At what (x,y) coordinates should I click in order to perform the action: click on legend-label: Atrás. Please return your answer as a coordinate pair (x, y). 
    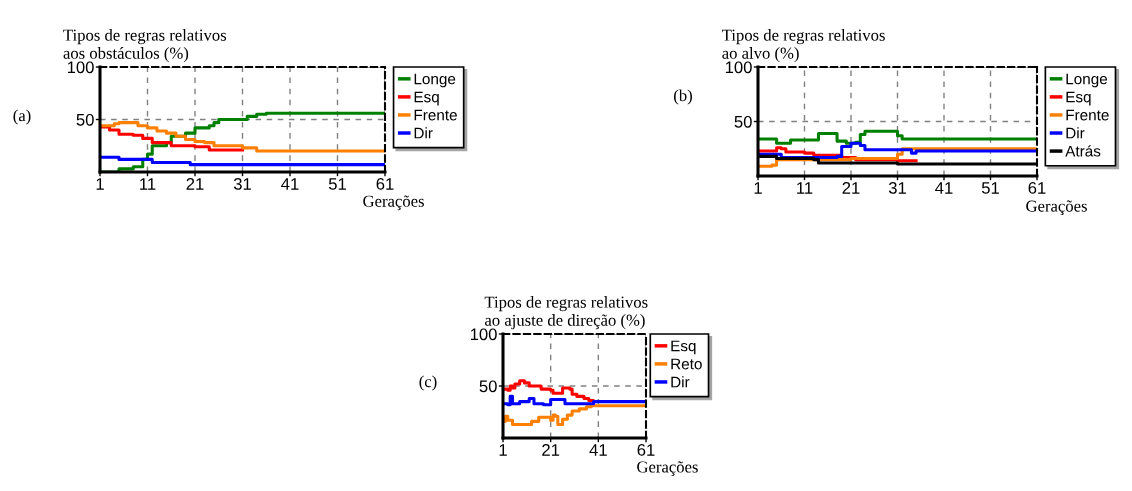
    Looking at the image, I should click on (1083, 151).